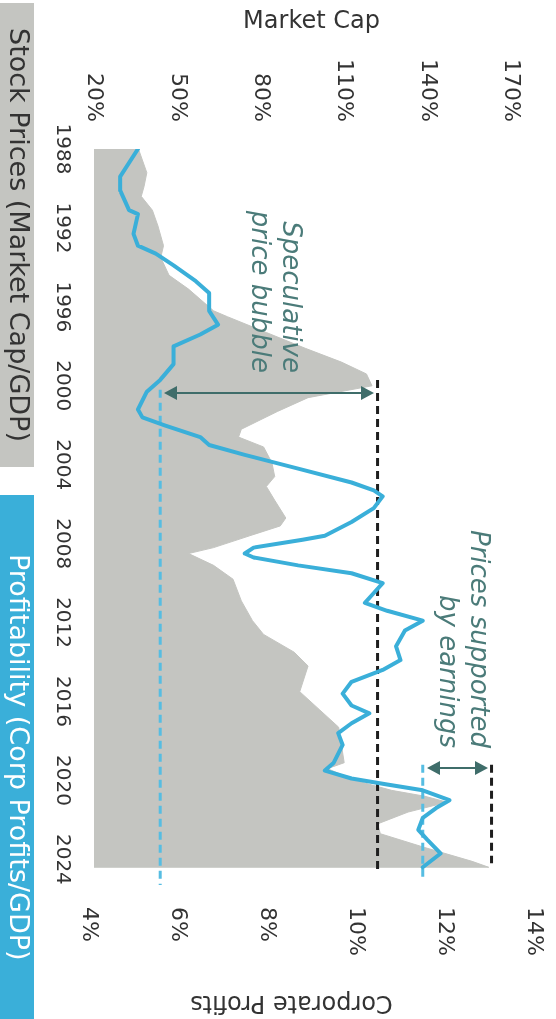 The width and height of the screenshot is (556, 1019). I want to click on legend-label: Stock Prices (Market Cap/GDP), so click(19, 235).